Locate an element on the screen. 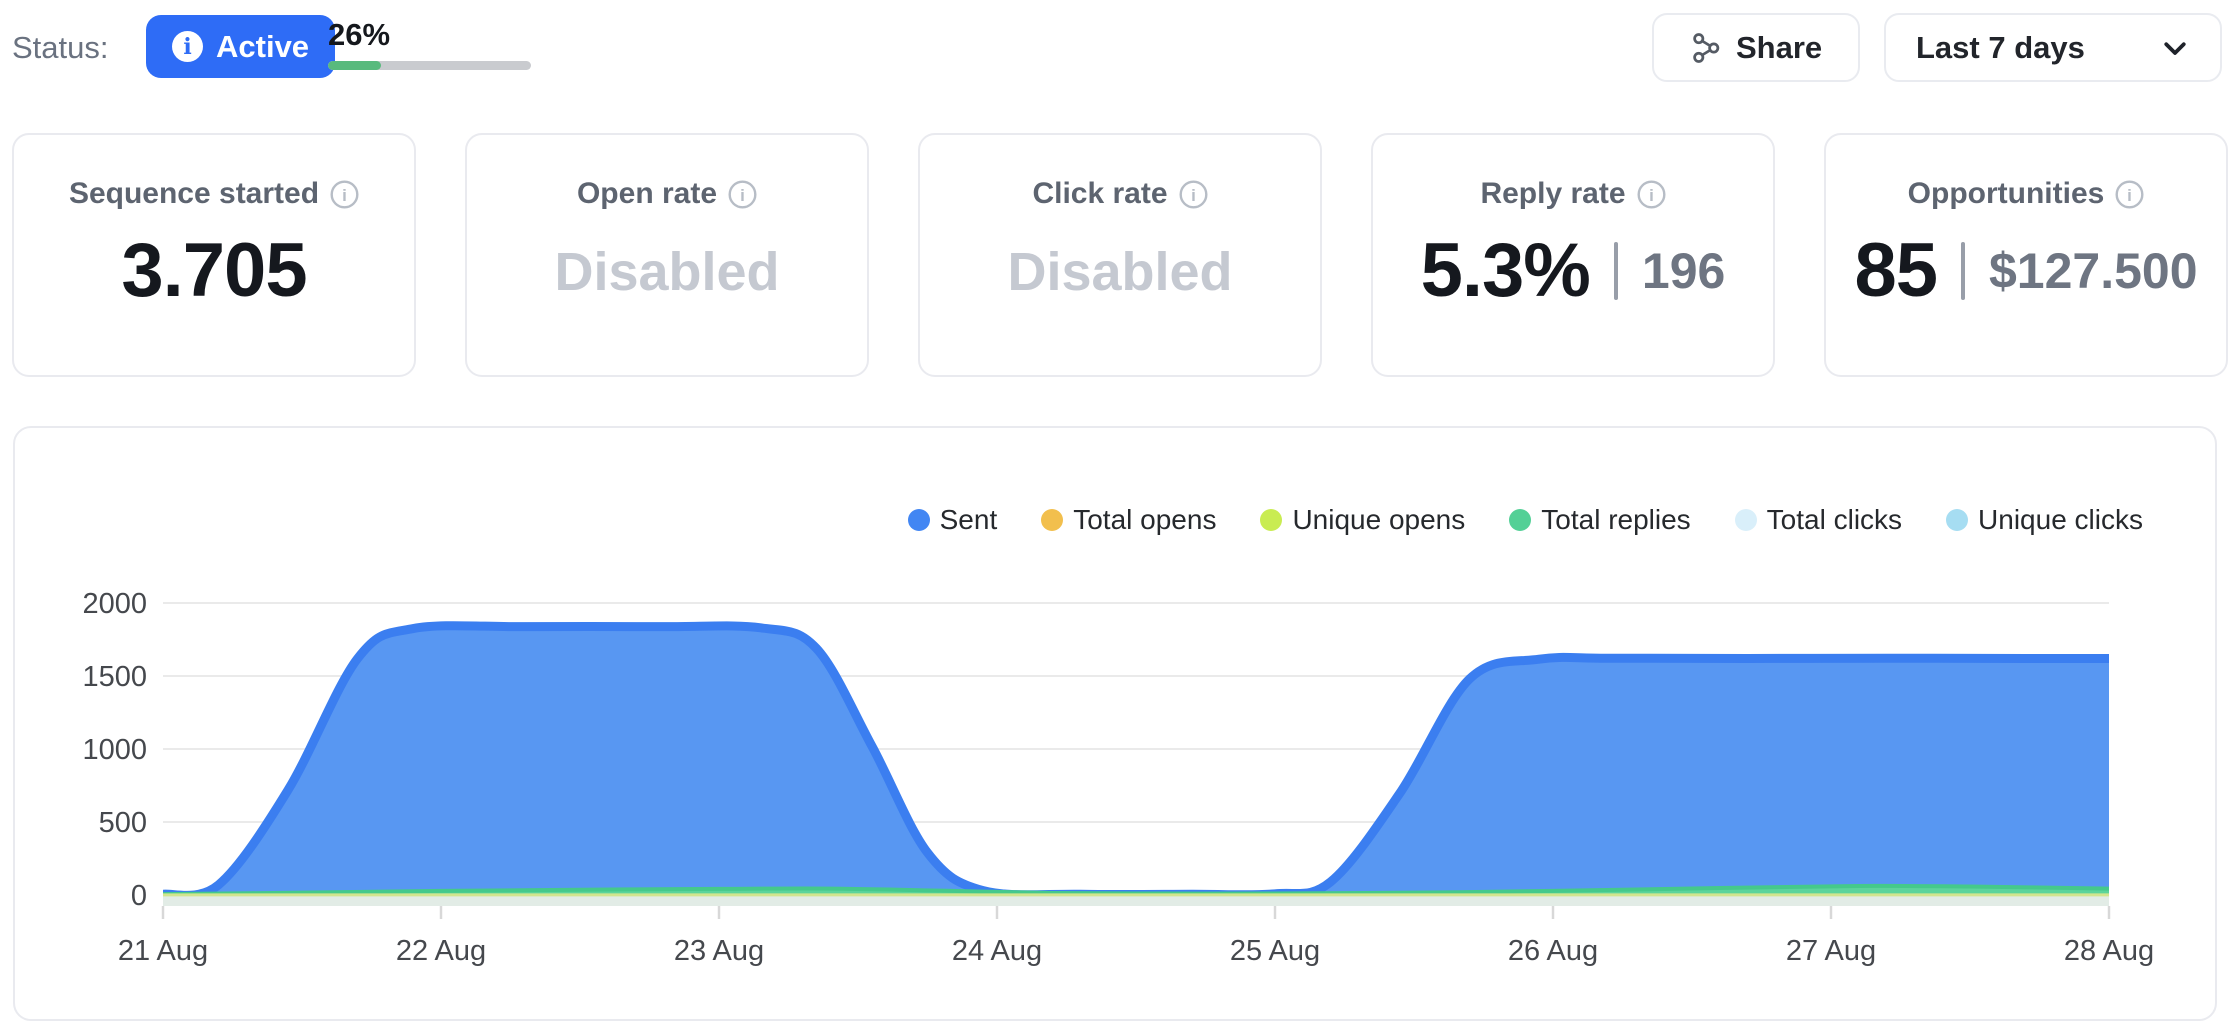  share-button: Share is located at coordinates (1756, 47).